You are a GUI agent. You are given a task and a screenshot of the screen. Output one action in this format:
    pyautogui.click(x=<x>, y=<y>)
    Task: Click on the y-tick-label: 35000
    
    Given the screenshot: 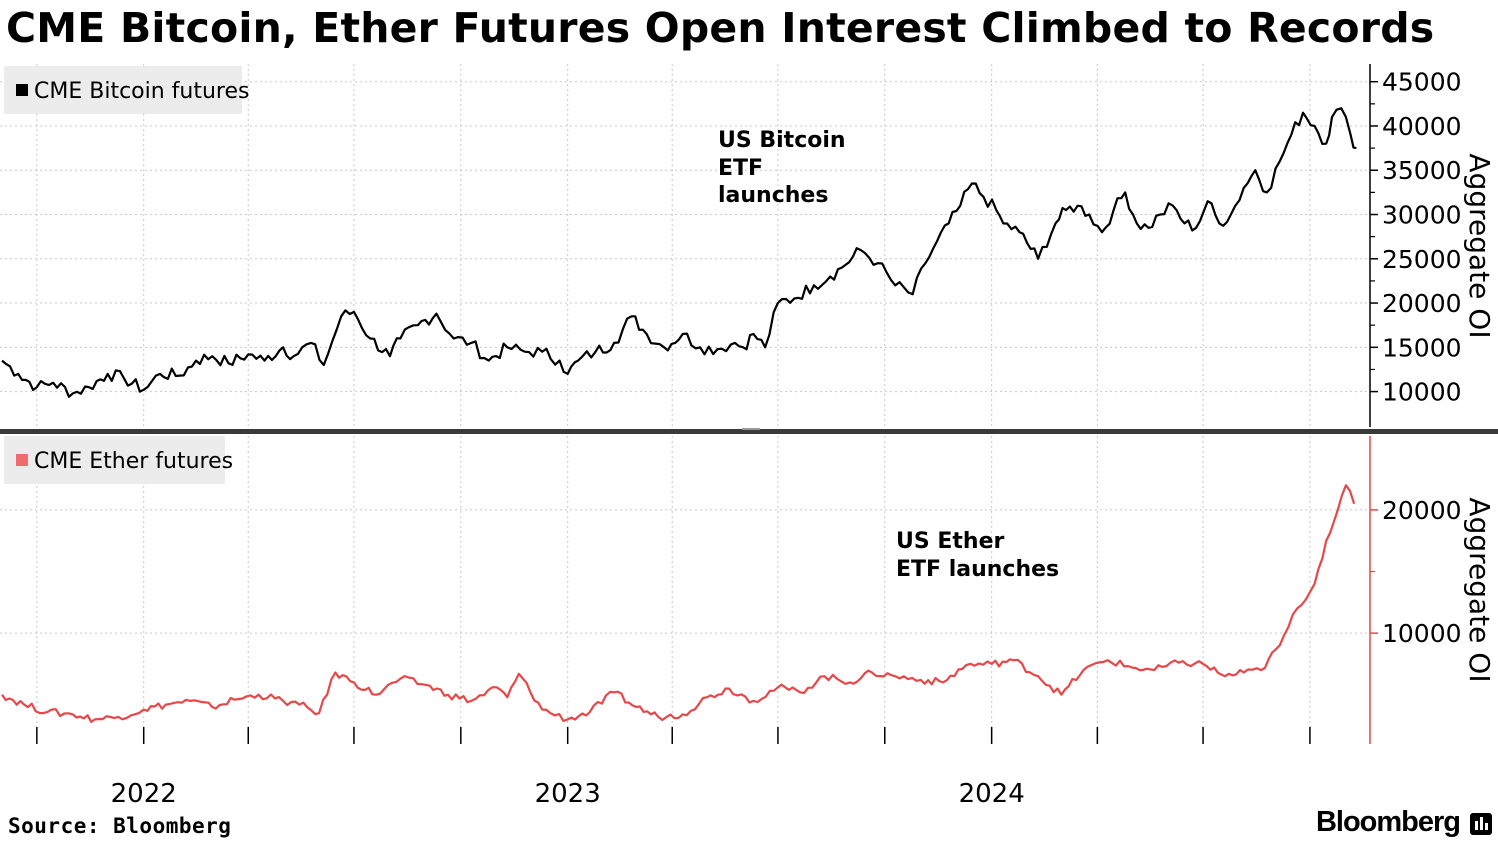 What is the action you would take?
    pyautogui.click(x=1422, y=170)
    